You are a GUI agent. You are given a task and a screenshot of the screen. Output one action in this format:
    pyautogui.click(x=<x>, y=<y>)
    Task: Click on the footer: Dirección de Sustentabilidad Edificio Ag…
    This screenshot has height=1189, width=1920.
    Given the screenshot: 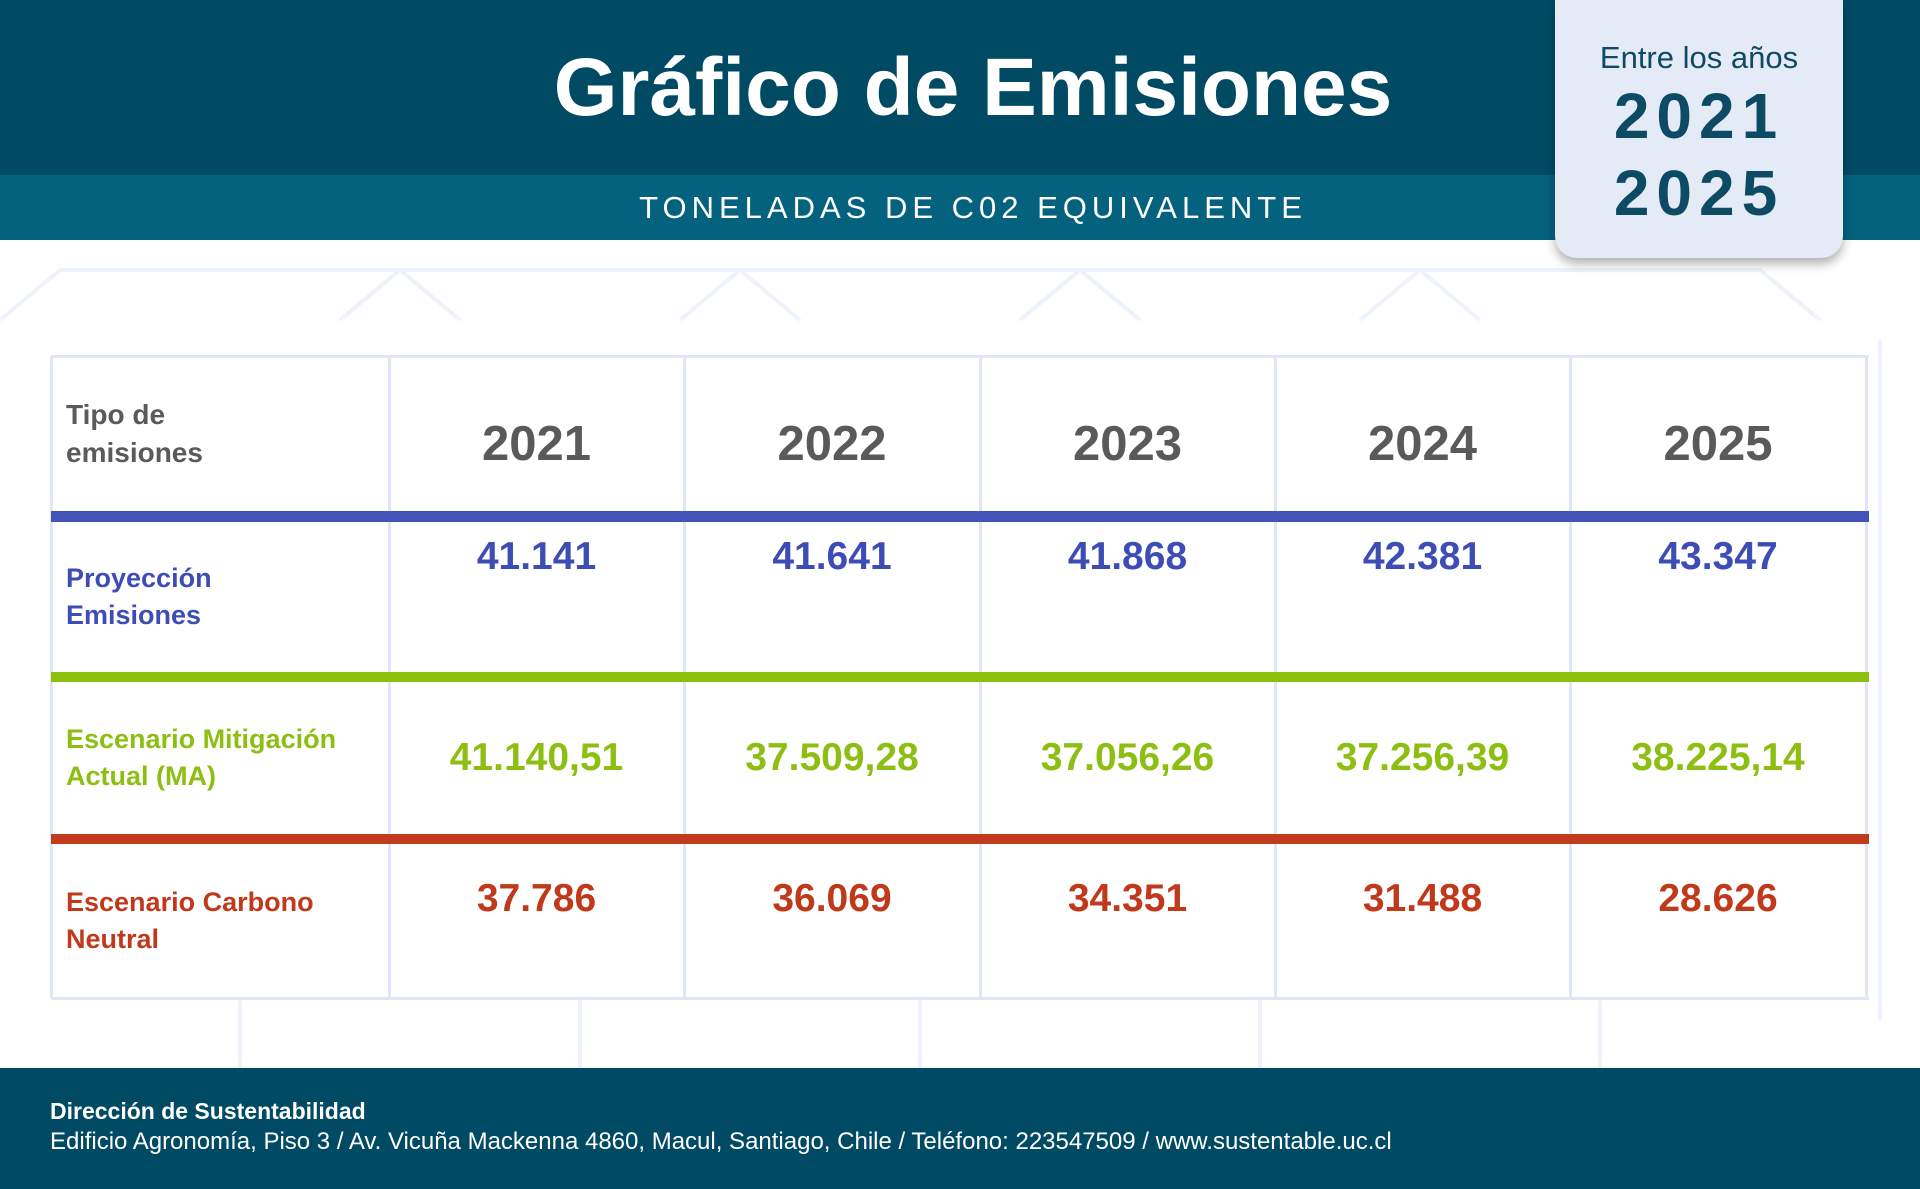 What is the action you would take?
    pyautogui.click(x=960, y=1128)
    